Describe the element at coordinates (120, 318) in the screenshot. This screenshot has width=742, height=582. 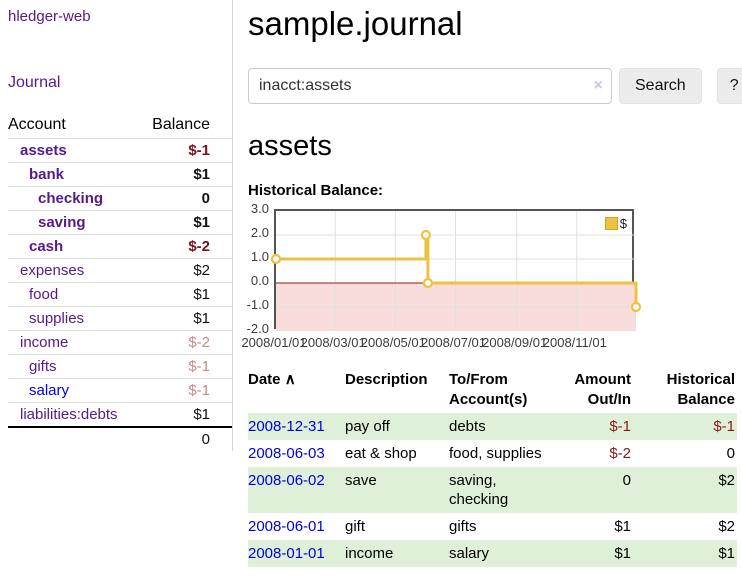
I see `account-row: supplies $1` at that location.